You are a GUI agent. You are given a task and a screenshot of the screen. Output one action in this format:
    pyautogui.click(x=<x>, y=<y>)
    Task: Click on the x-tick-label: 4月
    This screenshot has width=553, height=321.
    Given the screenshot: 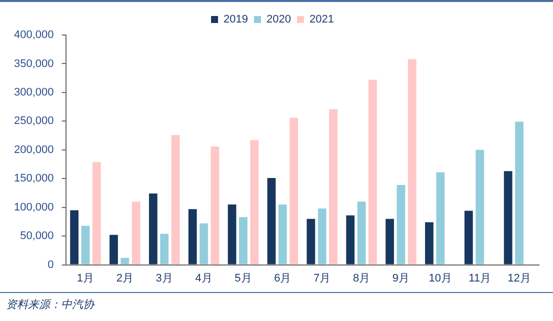 What is the action you would take?
    pyautogui.click(x=203, y=278)
    